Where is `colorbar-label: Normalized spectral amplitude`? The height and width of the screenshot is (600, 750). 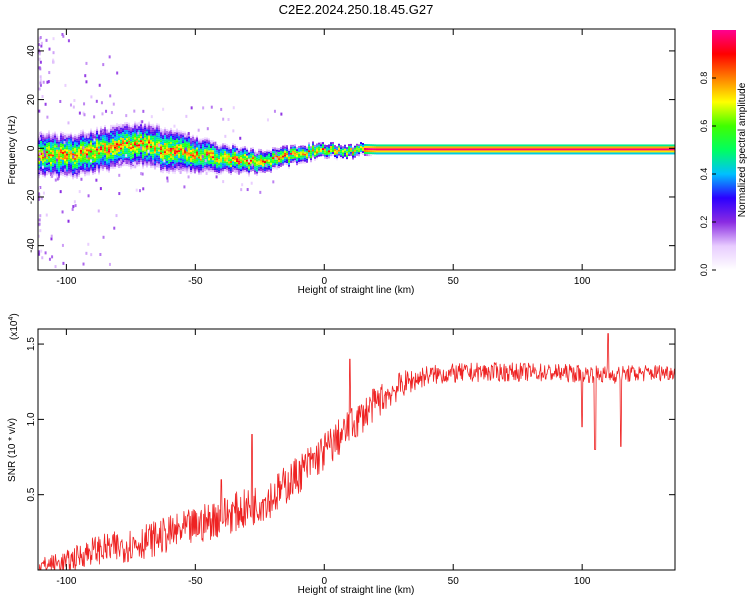
colorbar-label: Normalized spectral amplitude is located at coordinates (742, 149).